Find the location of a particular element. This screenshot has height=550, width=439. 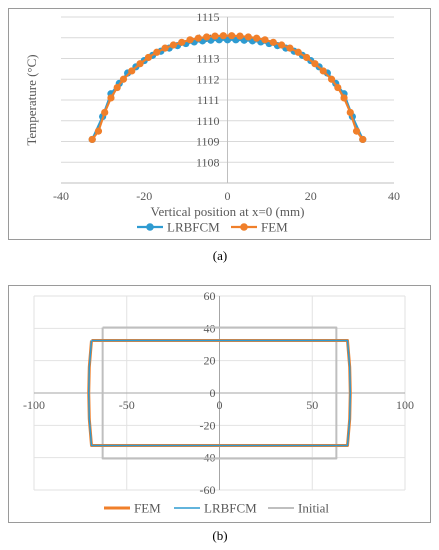

series-lrbfcm-line is located at coordinates (219, 393).